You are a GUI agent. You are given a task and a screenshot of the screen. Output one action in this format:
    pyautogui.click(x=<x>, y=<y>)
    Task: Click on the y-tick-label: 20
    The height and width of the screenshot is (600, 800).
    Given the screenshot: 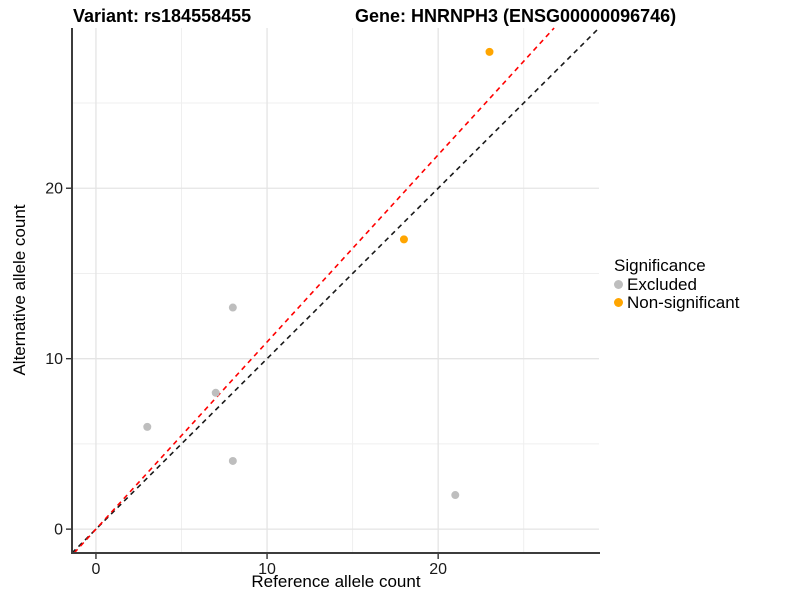 What is the action you would take?
    pyautogui.click(x=54, y=189)
    